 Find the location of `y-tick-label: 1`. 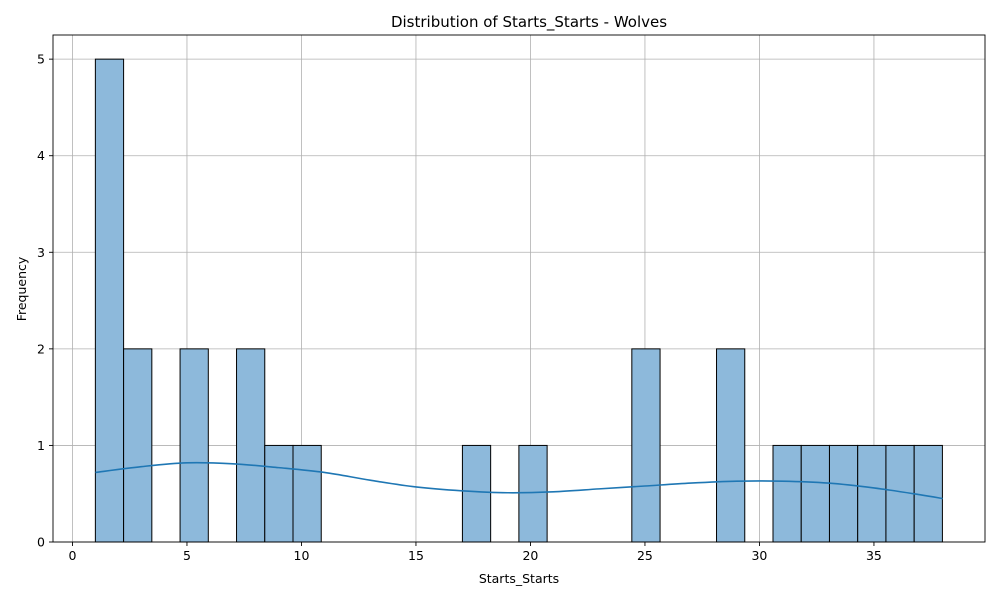

y-tick-label: 1 is located at coordinates (41, 445).